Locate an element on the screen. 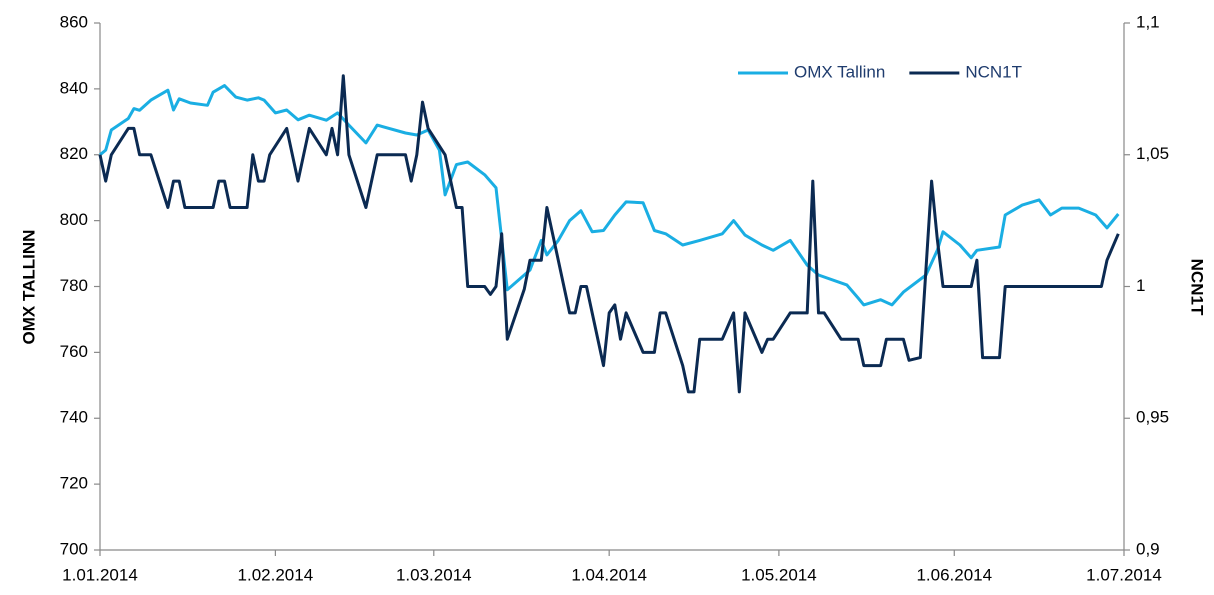  x-tick-label: 1.02.2014 is located at coordinates (276, 574).